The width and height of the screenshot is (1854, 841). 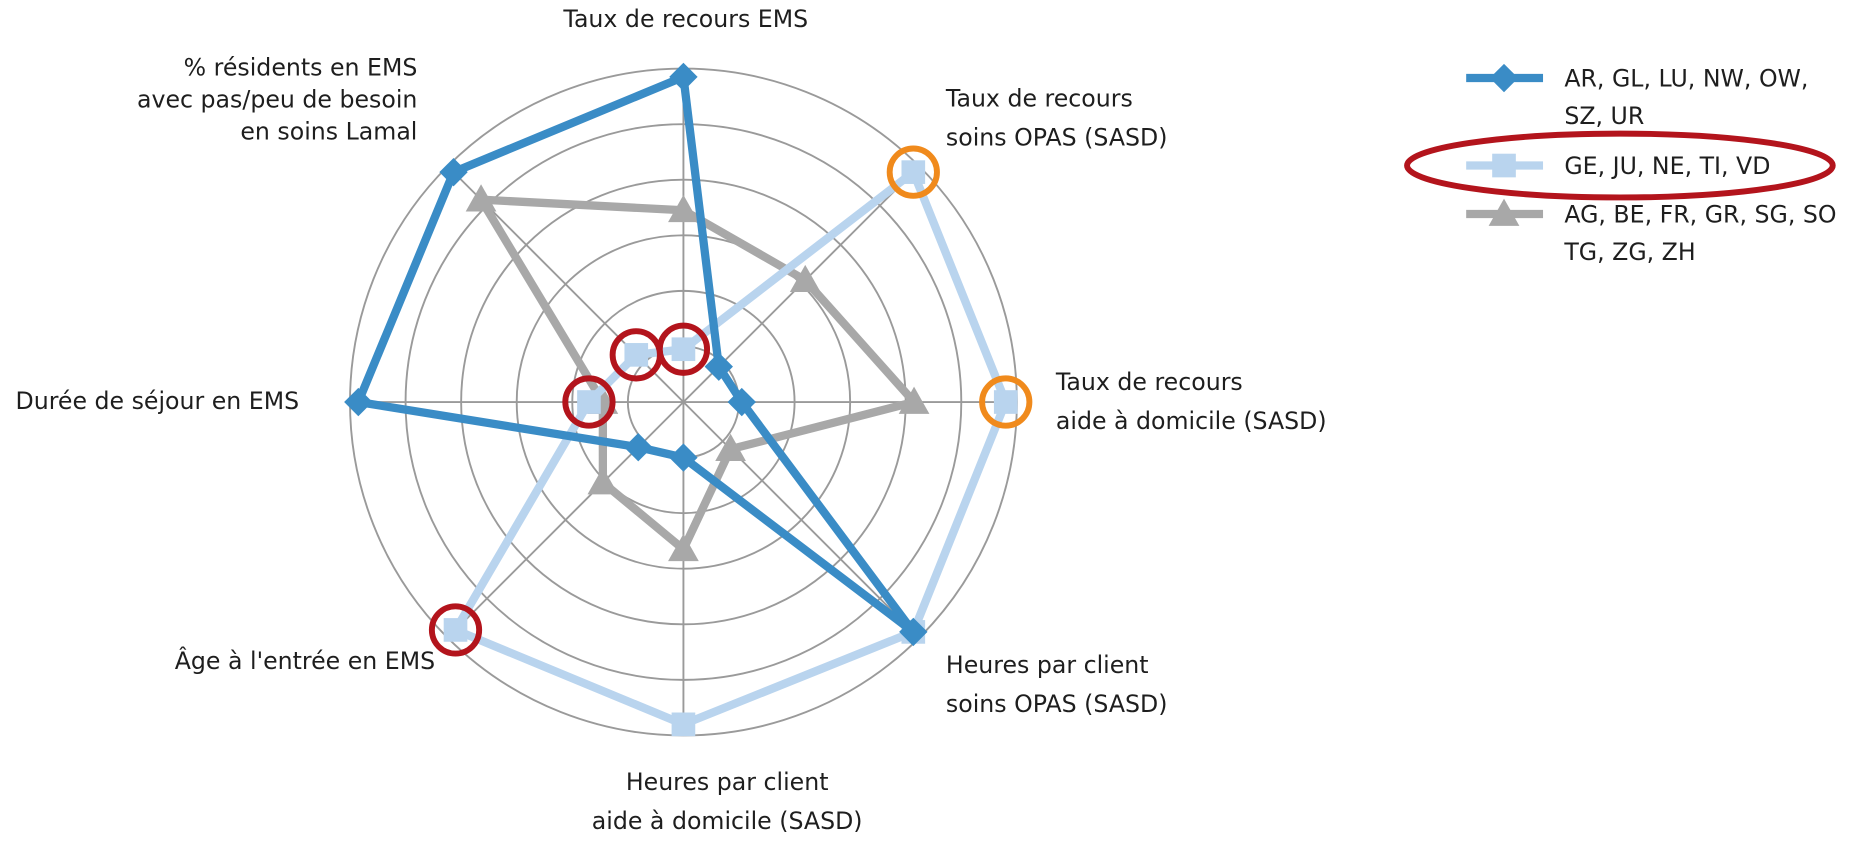 What do you see at coordinates (157, 401) in the screenshot?
I see `axis-label: Durée de séjour en EMS` at bounding box center [157, 401].